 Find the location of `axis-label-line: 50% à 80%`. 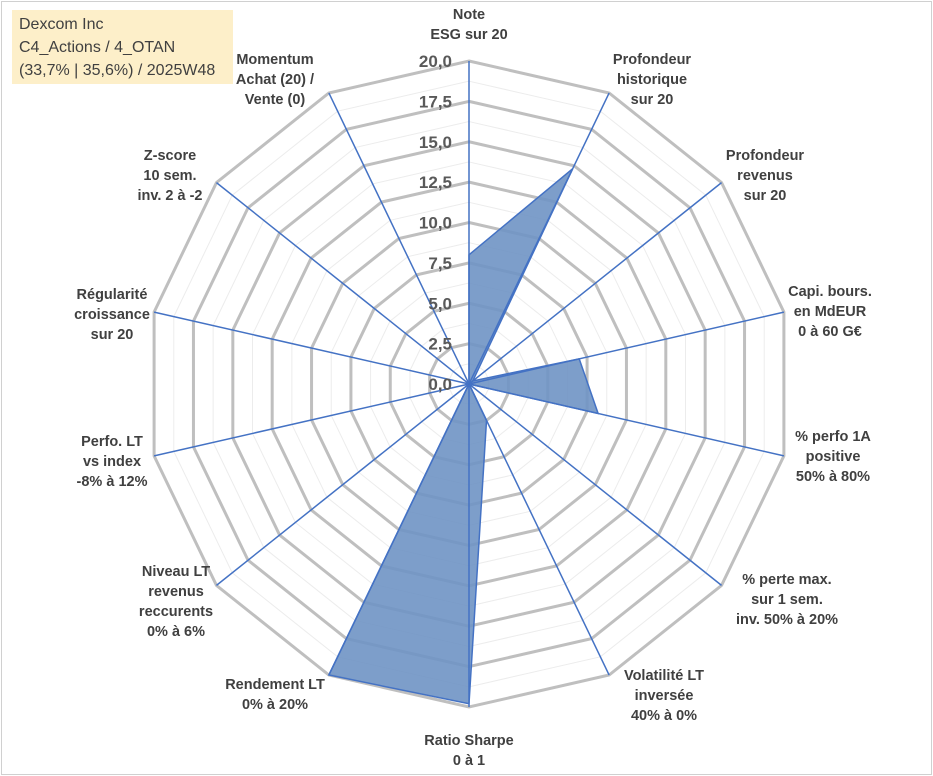

axis-label-line: 50% à 80% is located at coordinates (833, 477).